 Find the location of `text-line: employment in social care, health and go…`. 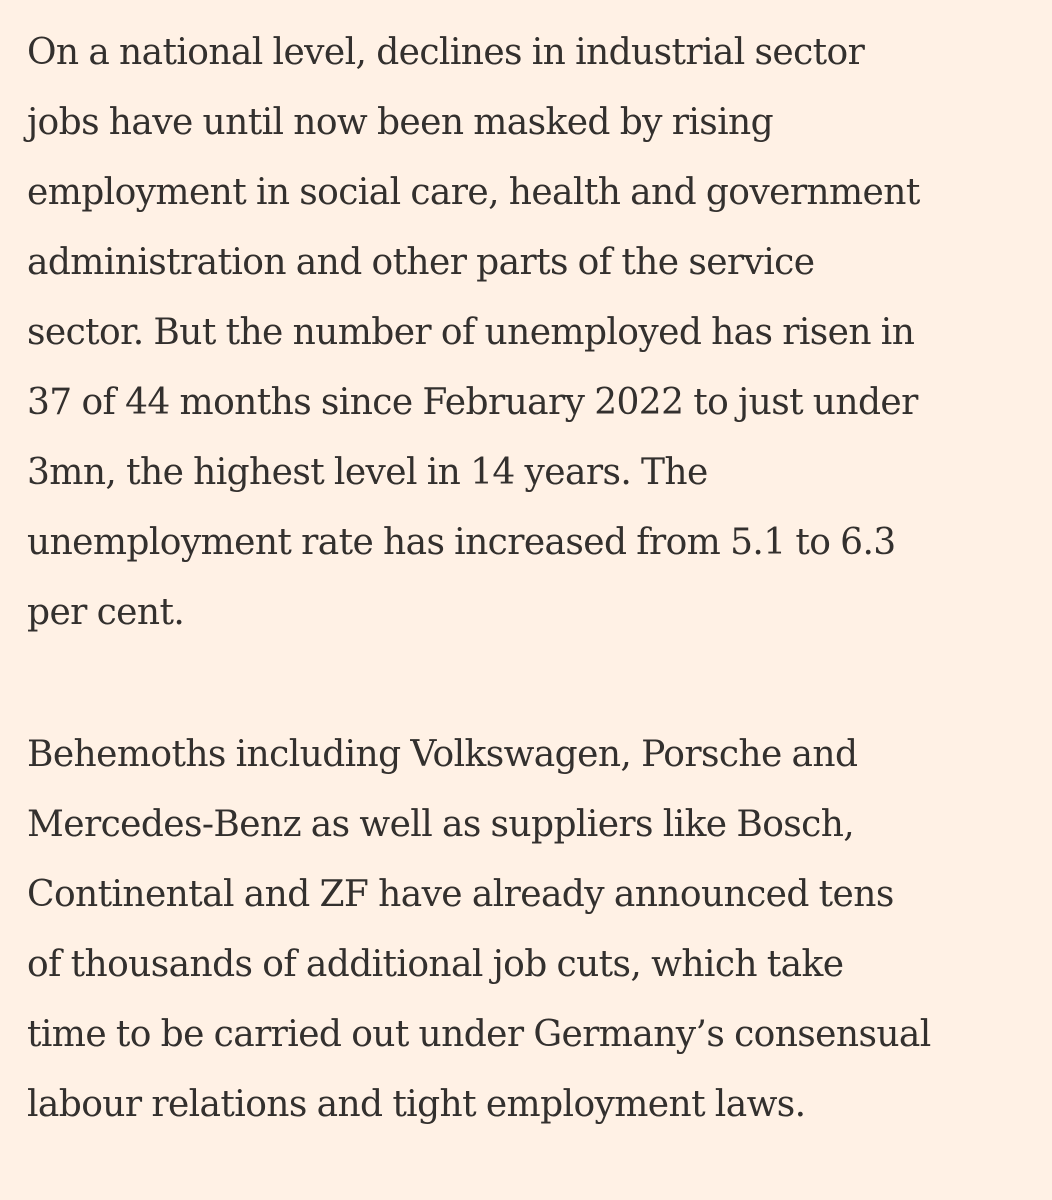

text-line: employment in social care, health and go… is located at coordinates (473, 192).